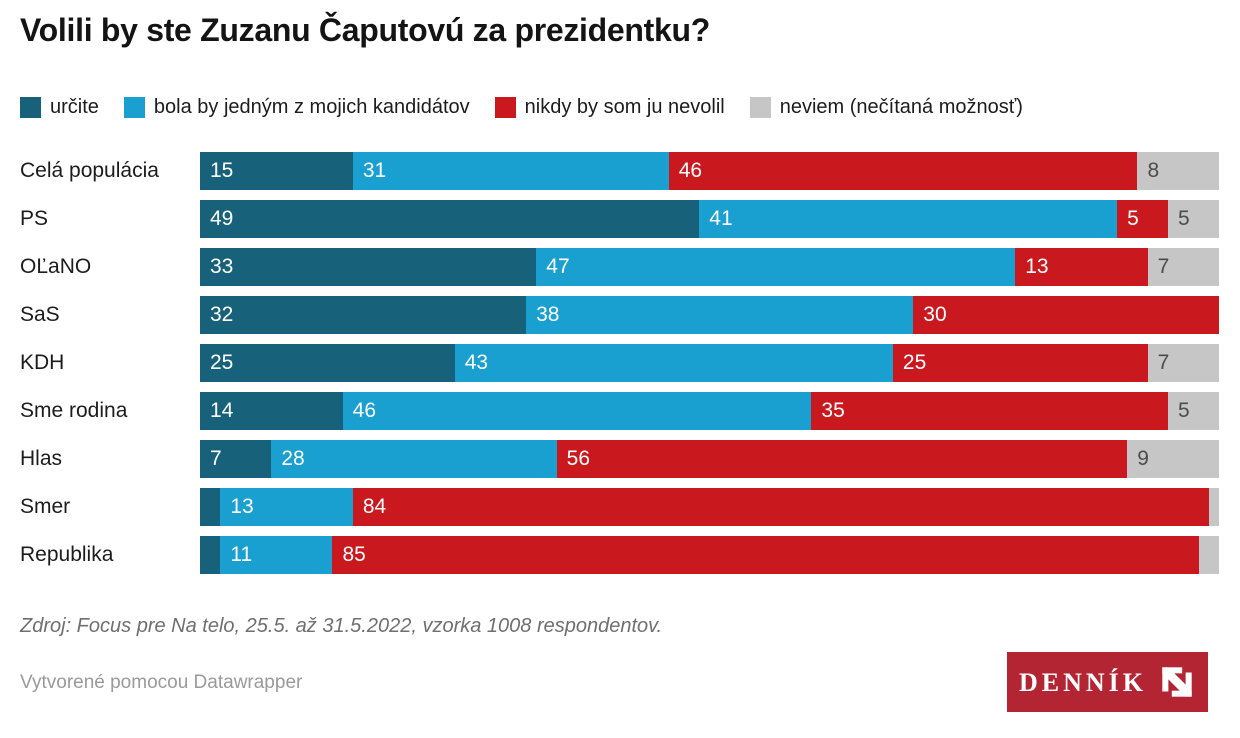  What do you see at coordinates (41, 458) in the screenshot?
I see `category-label: Hlas` at bounding box center [41, 458].